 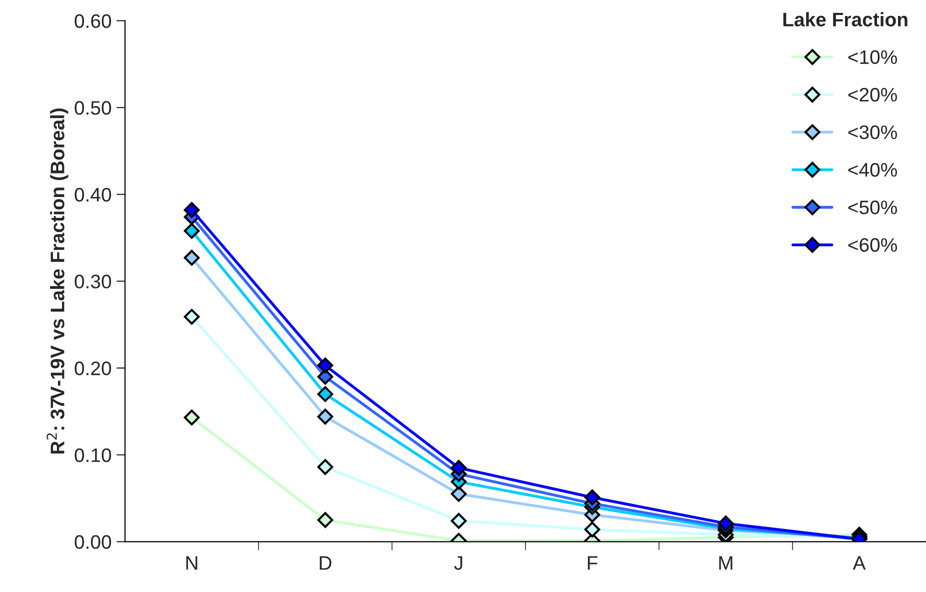 What do you see at coordinates (872, 207) in the screenshot?
I see `legend-label: <50%` at bounding box center [872, 207].